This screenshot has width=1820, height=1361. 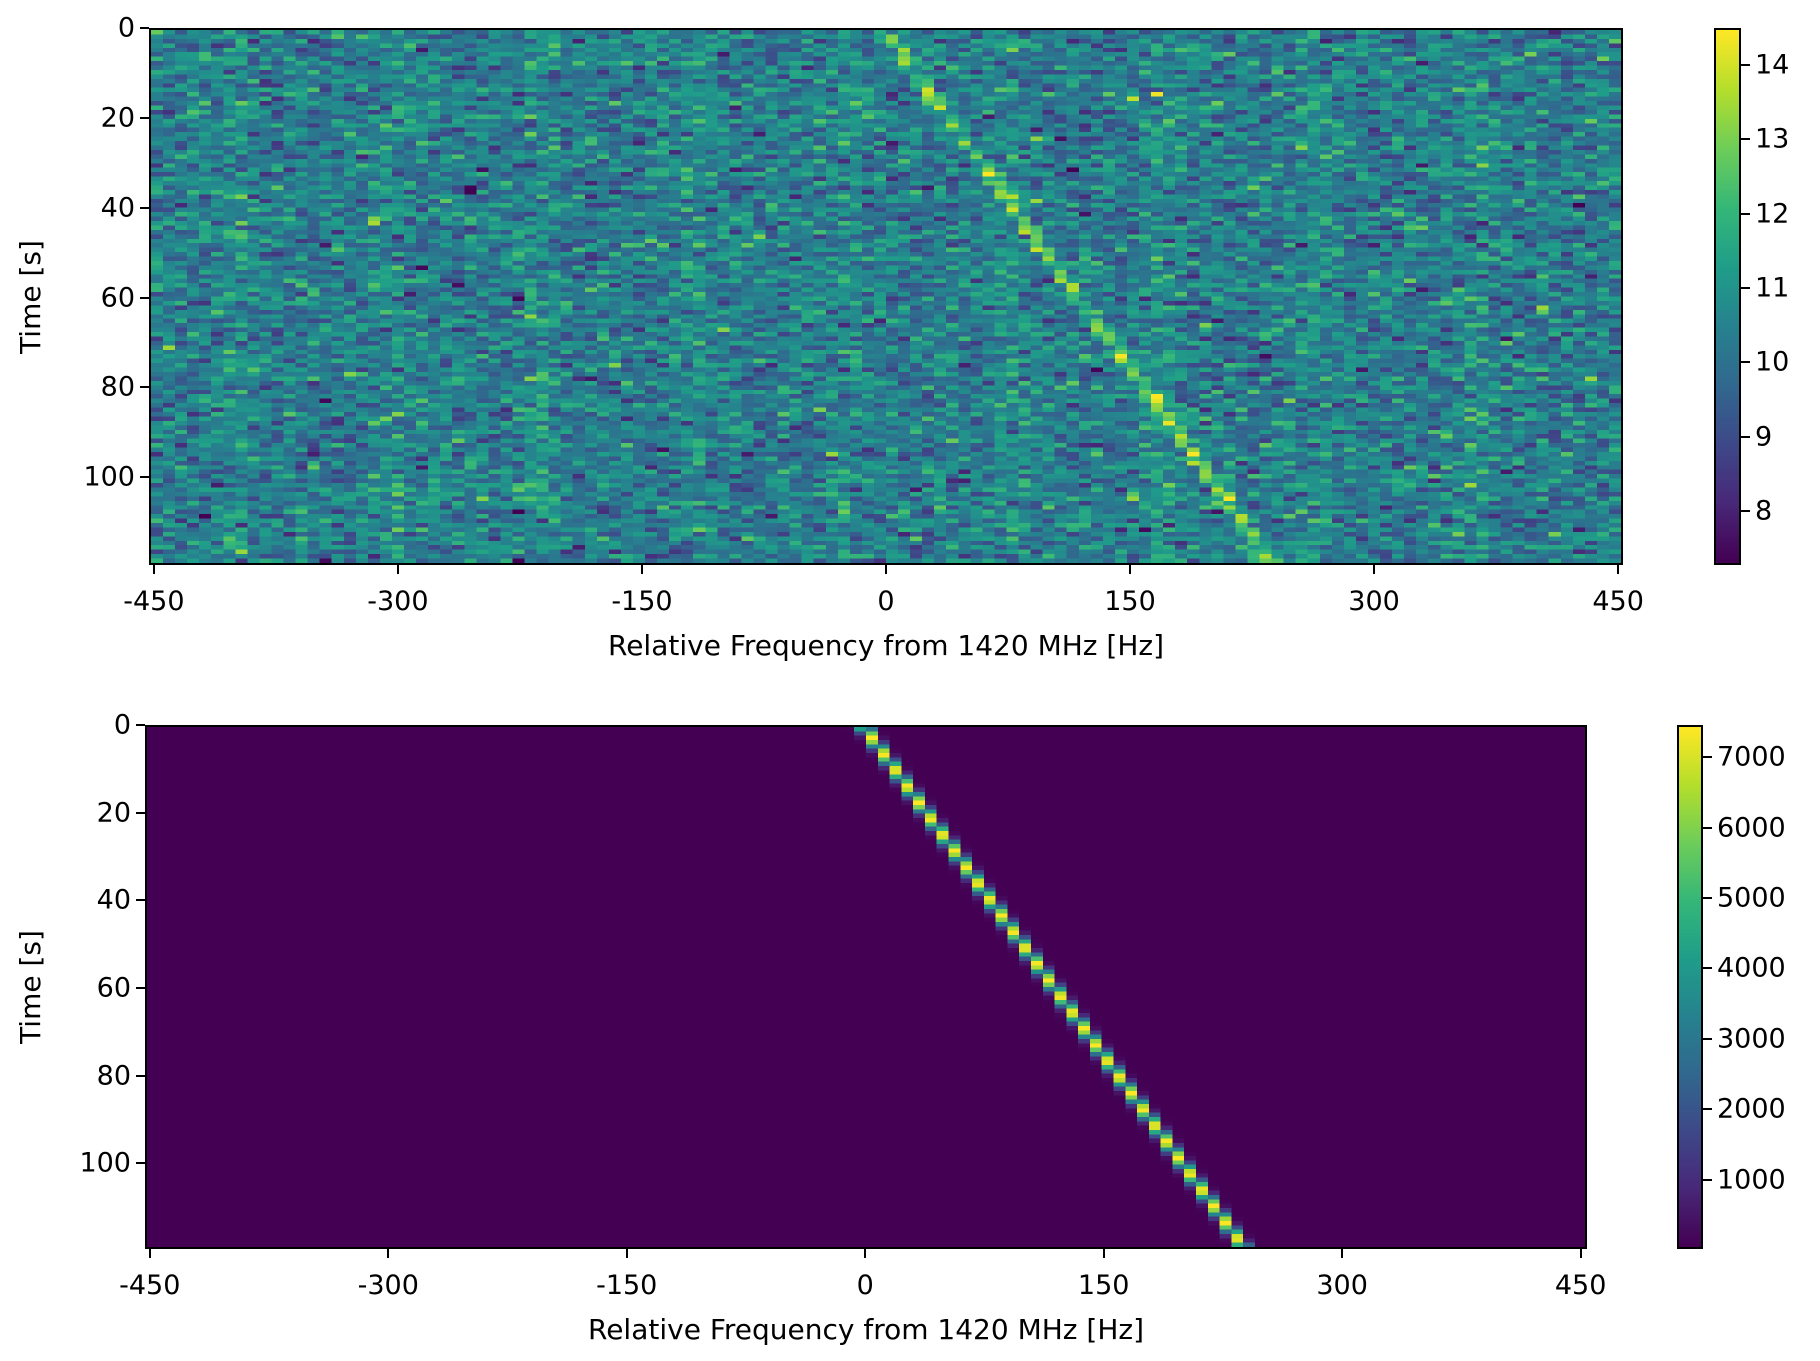 What do you see at coordinates (1764, 511) in the screenshot?
I see `colorbar-tick-label: 8` at bounding box center [1764, 511].